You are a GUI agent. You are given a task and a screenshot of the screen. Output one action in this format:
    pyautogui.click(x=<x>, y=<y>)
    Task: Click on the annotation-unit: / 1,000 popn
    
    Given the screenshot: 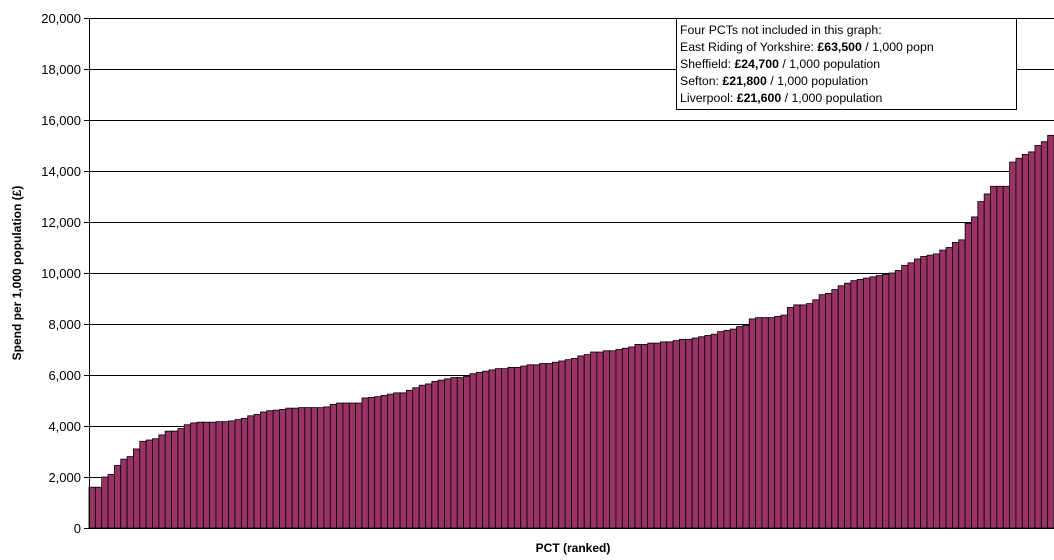 What is the action you would take?
    pyautogui.click(x=897, y=47)
    